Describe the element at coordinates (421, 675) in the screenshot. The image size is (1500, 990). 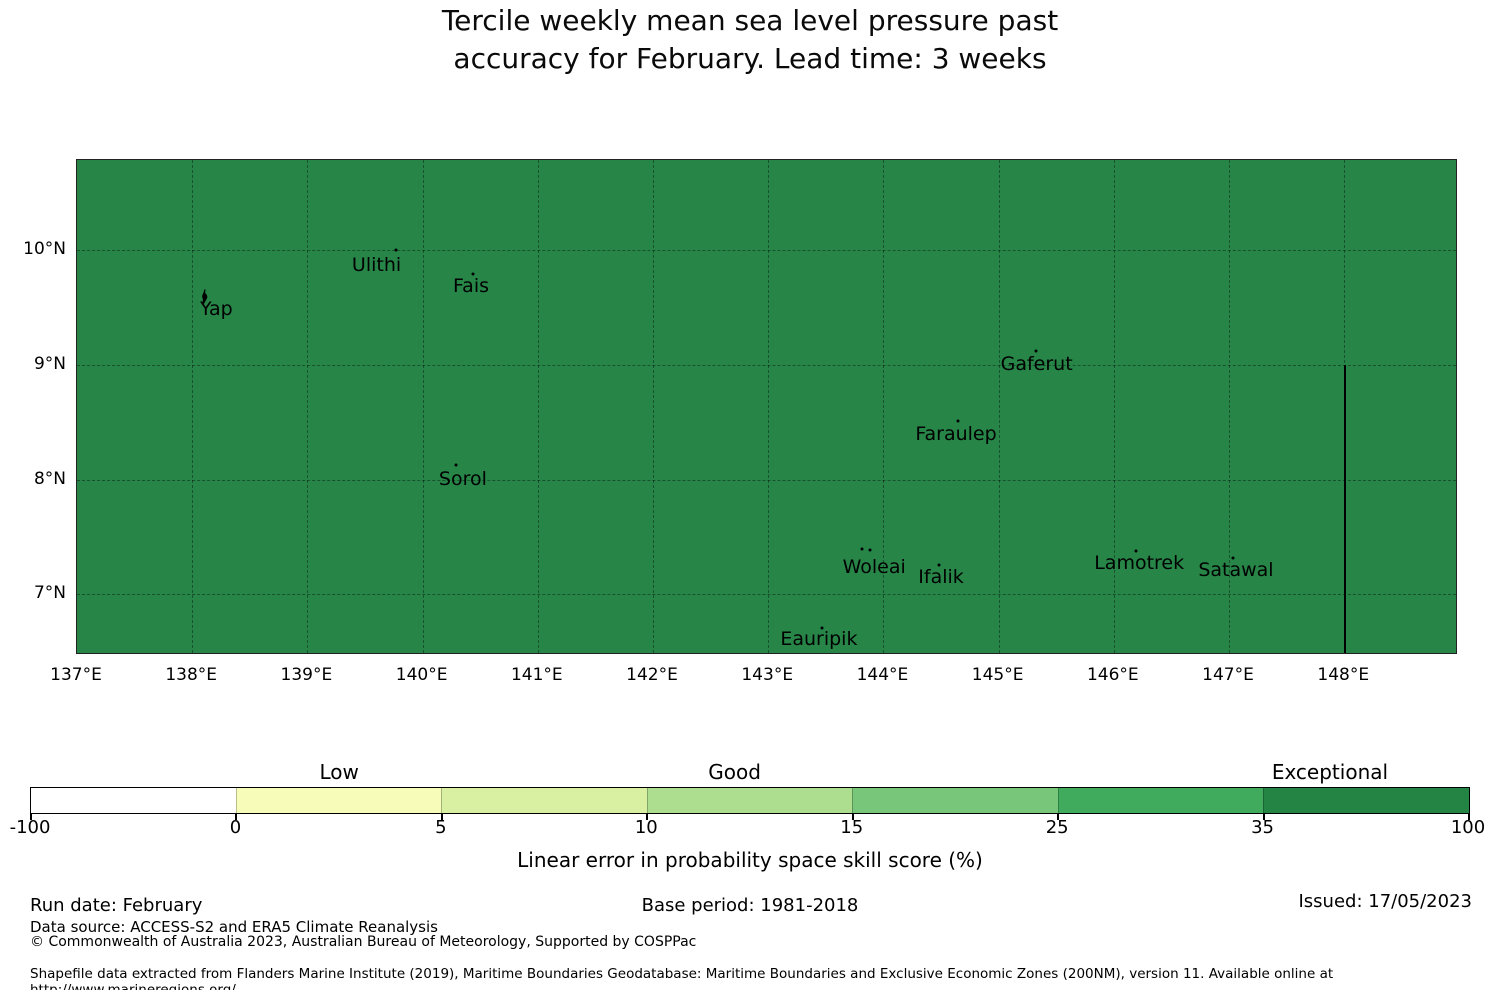
I see `x-tick-label: 140°E` at that location.